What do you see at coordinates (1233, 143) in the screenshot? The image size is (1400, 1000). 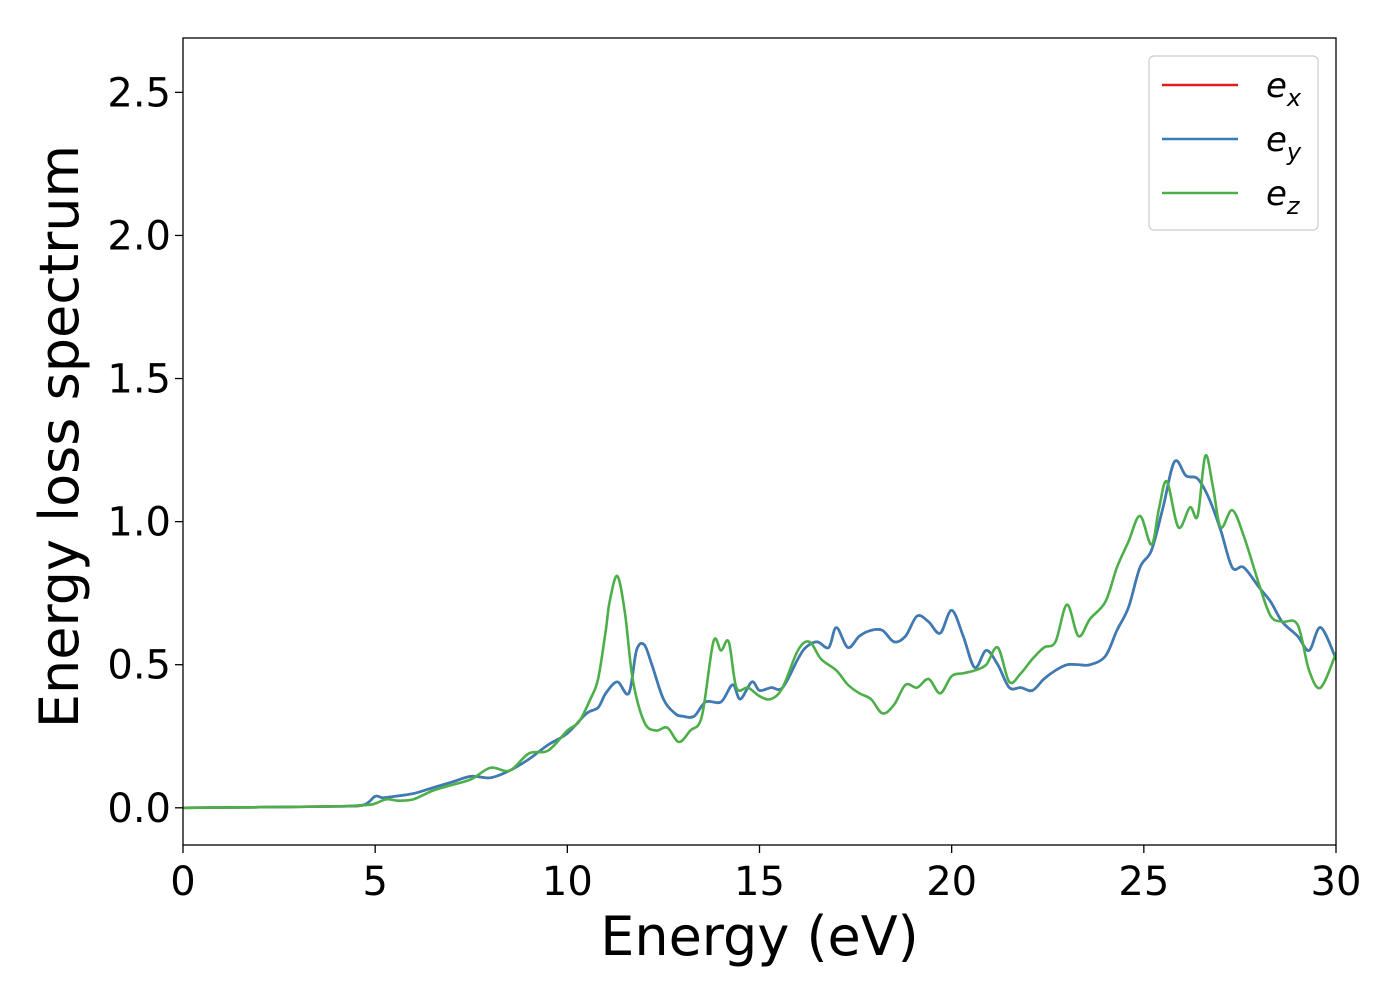 I see `legend-box` at bounding box center [1233, 143].